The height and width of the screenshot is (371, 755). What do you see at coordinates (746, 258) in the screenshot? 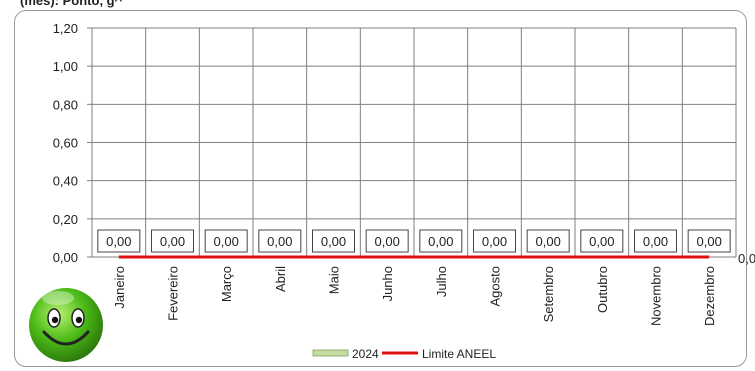
I see `limit-end-label: 0,00` at bounding box center [746, 258].